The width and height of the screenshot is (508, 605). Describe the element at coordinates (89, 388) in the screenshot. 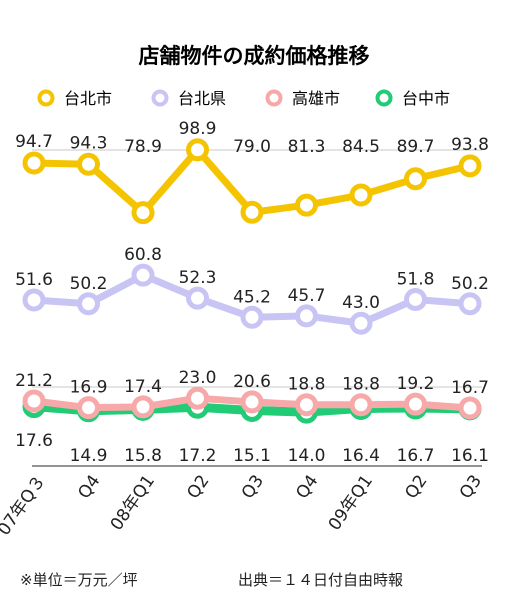

I see `data-label: 16.9` at that location.